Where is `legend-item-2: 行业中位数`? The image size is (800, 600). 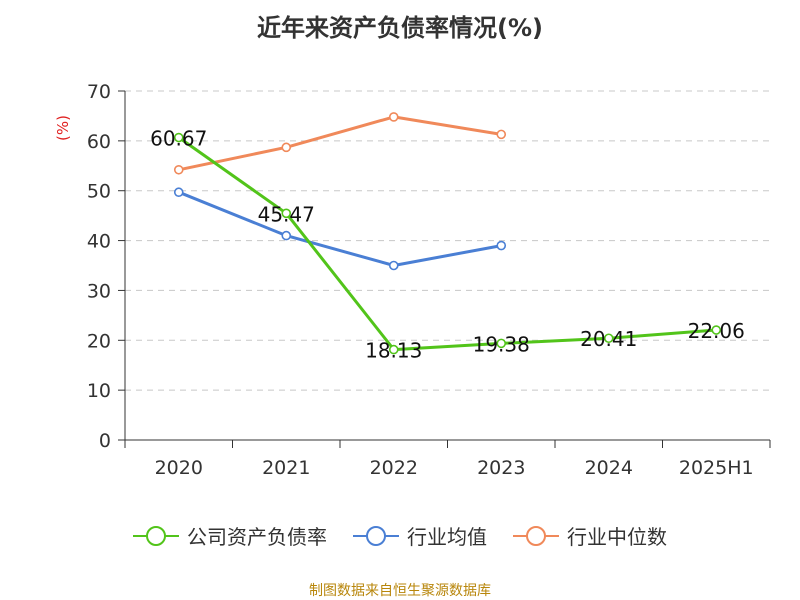
legend-item-2: 行业中位数 is located at coordinates (590, 535).